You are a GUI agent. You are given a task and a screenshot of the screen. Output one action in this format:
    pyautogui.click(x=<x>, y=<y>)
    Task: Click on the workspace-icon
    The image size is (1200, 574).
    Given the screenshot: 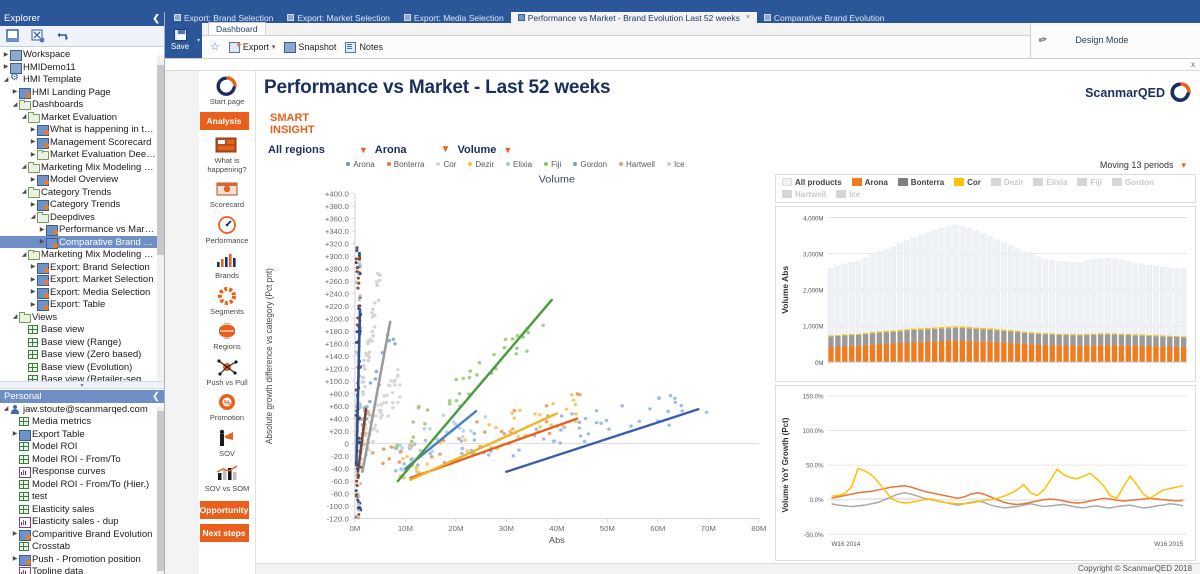 What is the action you would take?
    pyautogui.click(x=13, y=36)
    